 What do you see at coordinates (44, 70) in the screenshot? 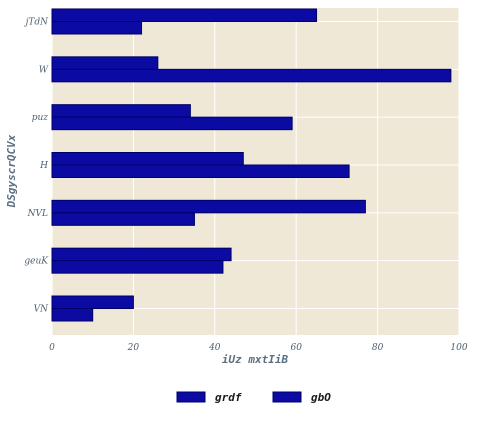
I see `y-tick-label: W` at bounding box center [44, 70].